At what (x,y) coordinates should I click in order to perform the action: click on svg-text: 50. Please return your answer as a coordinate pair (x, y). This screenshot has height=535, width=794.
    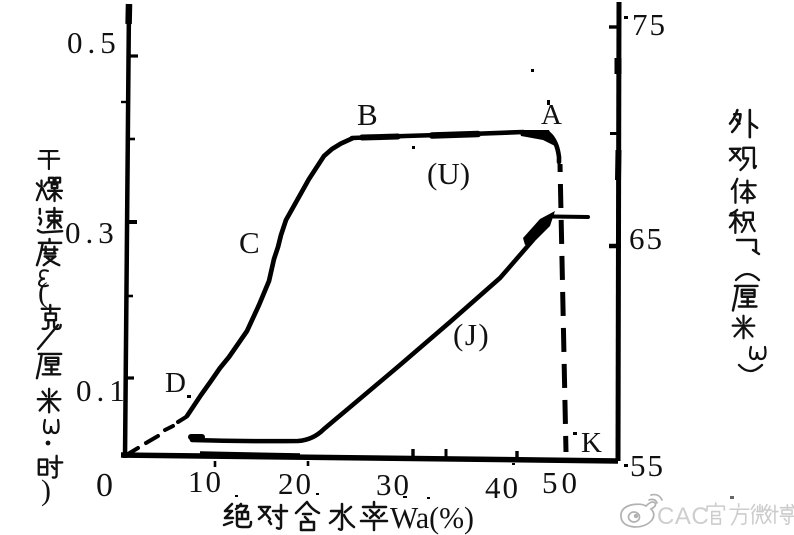
    Looking at the image, I should click on (561, 482).